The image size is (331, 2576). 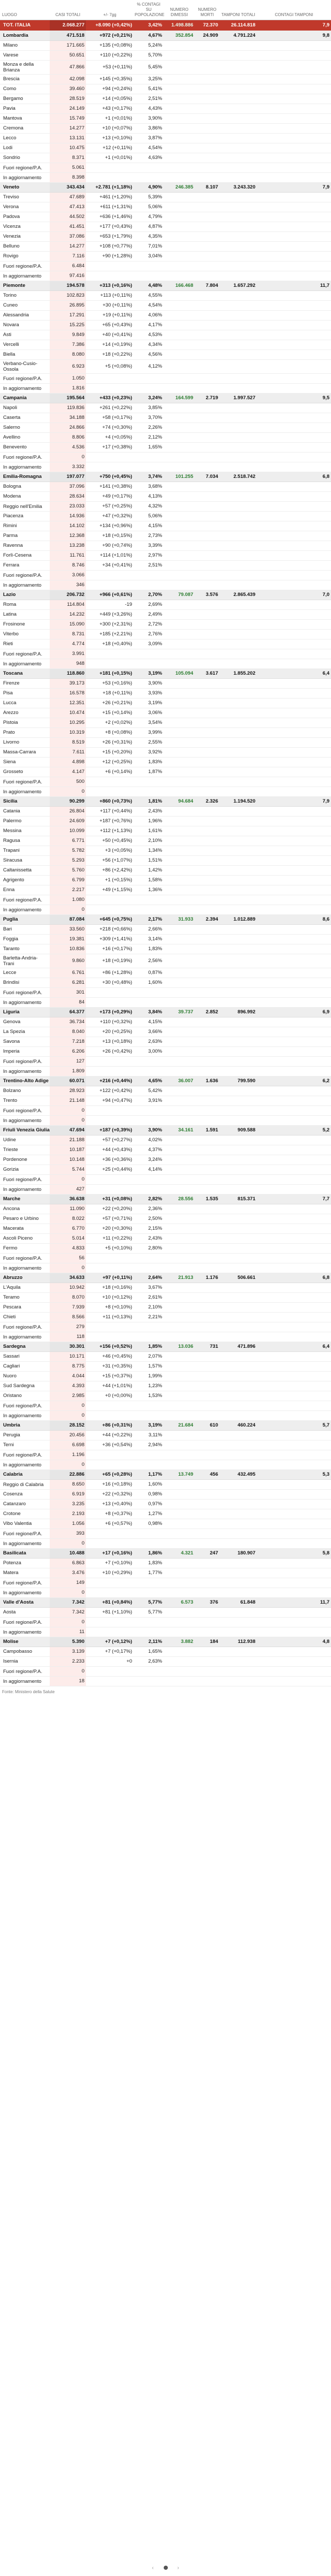 What do you see at coordinates (165, 585) in the screenshot?
I see `table-row: In aggiornamento 346` at bounding box center [165, 585].